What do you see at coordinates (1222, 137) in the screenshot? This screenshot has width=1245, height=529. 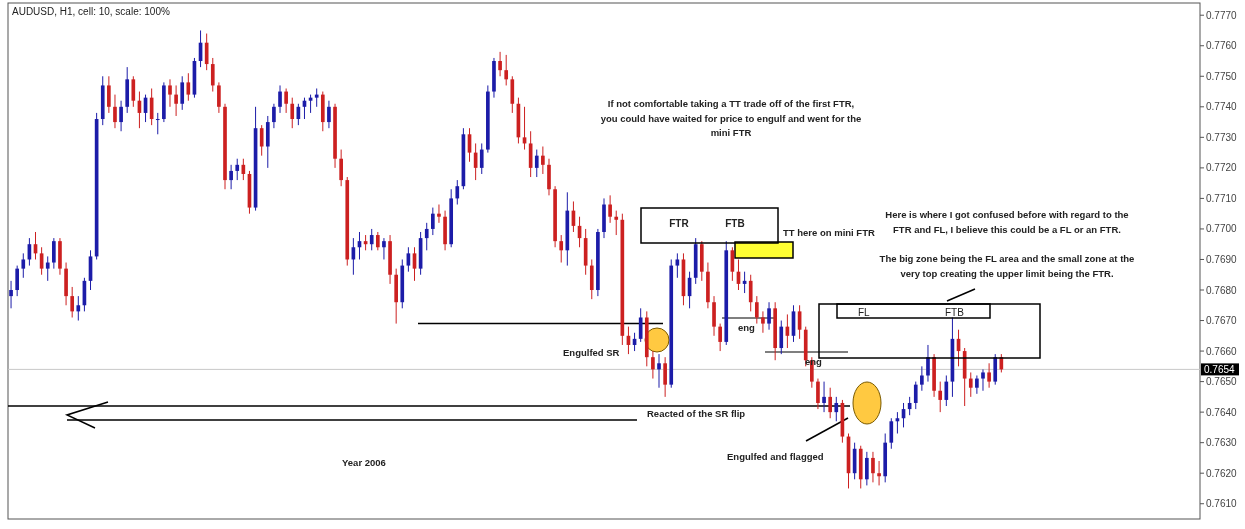 I see `y-tick-label: 0.7730` at bounding box center [1222, 137].